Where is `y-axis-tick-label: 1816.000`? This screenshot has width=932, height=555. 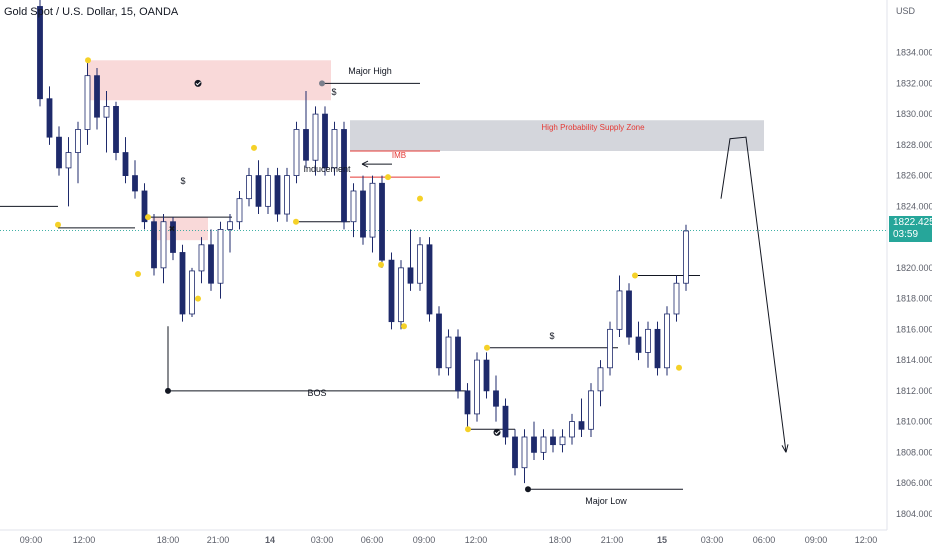
y-axis-tick-label: 1816.000 is located at coordinates (914, 329).